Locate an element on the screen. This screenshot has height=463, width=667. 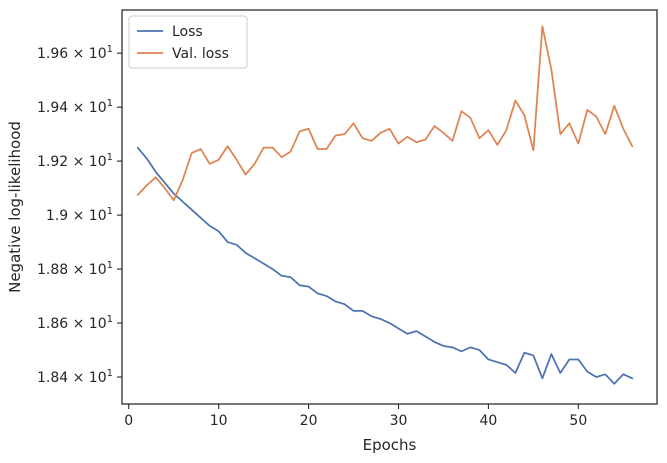
x-axis: 0 10 20 30 40 50 is located at coordinates (355, 416).